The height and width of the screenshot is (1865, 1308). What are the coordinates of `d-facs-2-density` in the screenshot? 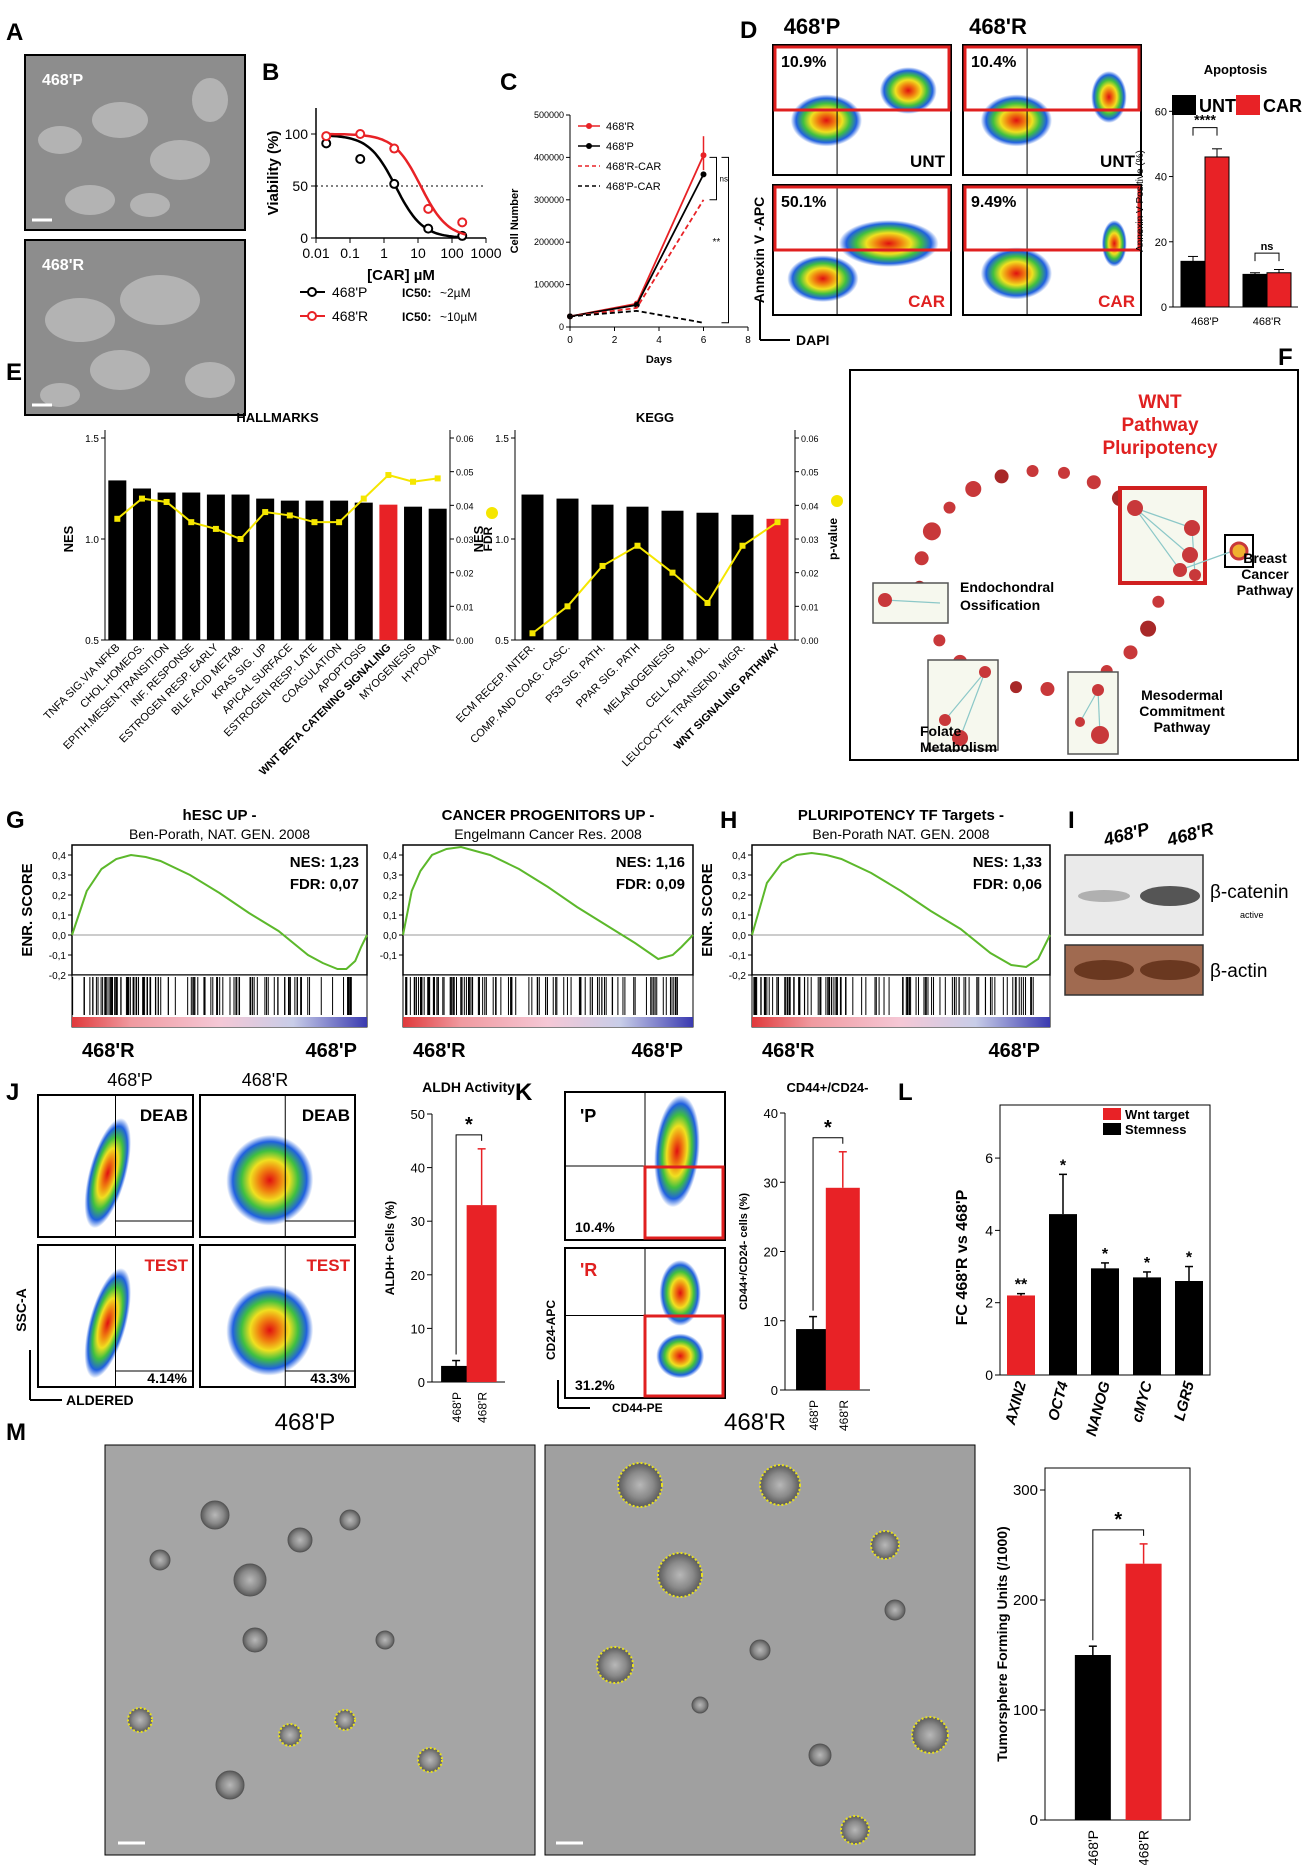 It's located at (888, 243).